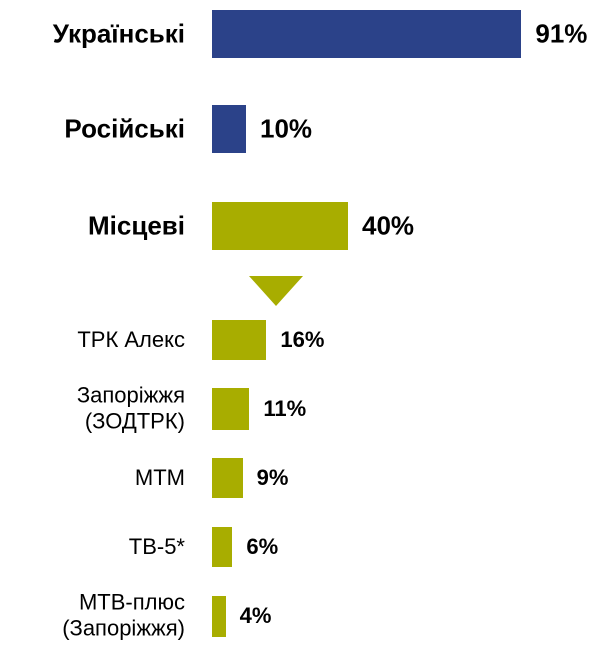  Describe the element at coordinates (302, 339) in the screenshot. I see `value-label: 16%` at that location.